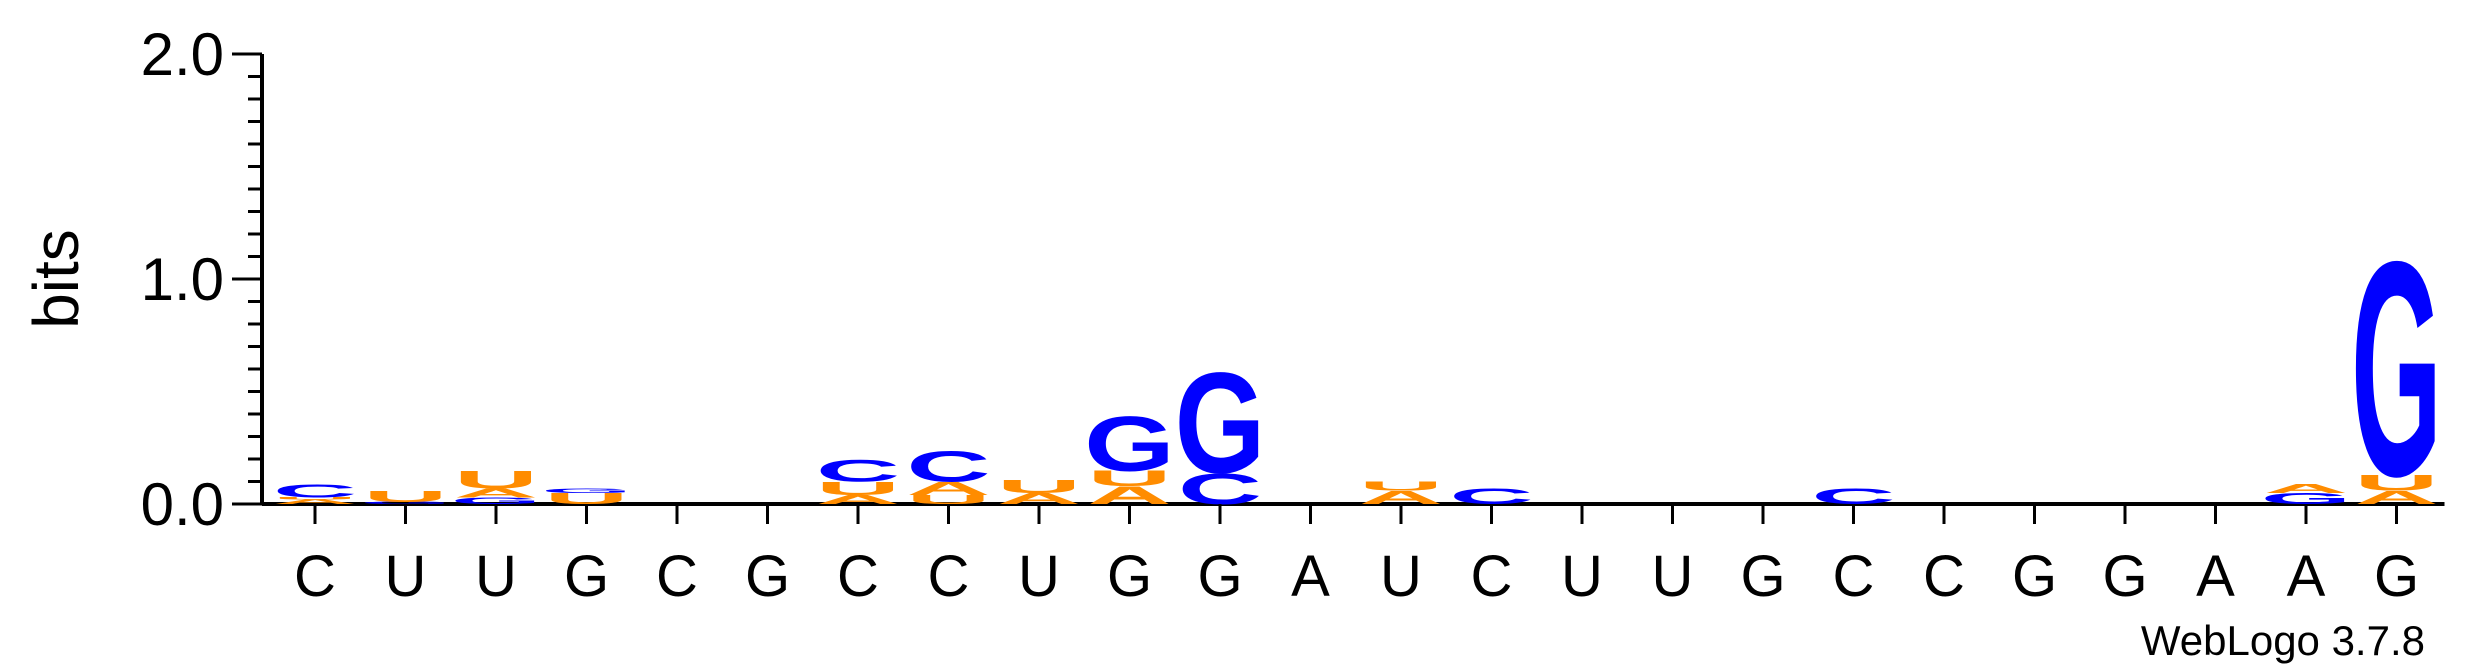 This screenshot has height=667, width=2475. I want to click on y-tick-label: 1.0, so click(182, 279).